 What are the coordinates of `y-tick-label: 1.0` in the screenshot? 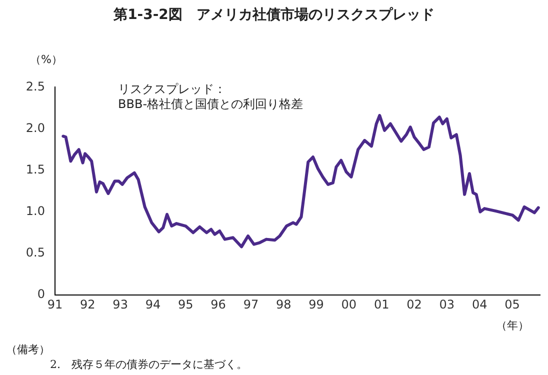 It's located at (35, 211).